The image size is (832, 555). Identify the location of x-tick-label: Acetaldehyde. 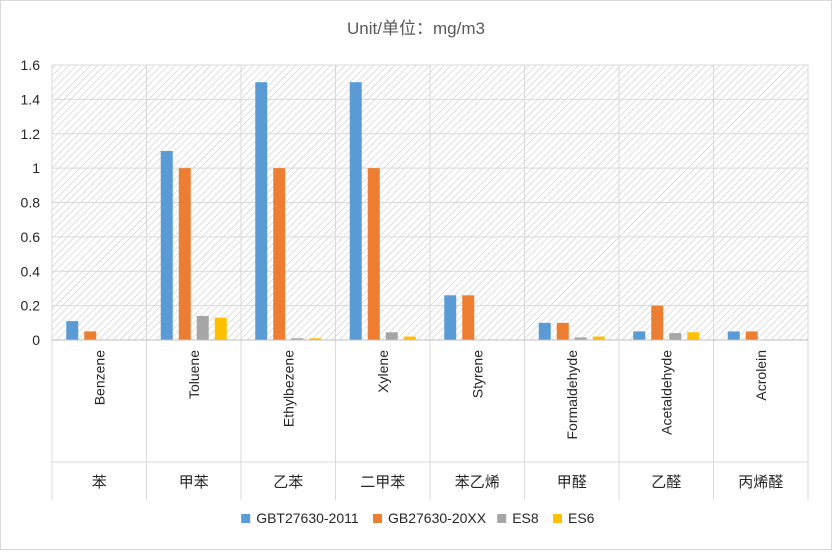
(666, 392).